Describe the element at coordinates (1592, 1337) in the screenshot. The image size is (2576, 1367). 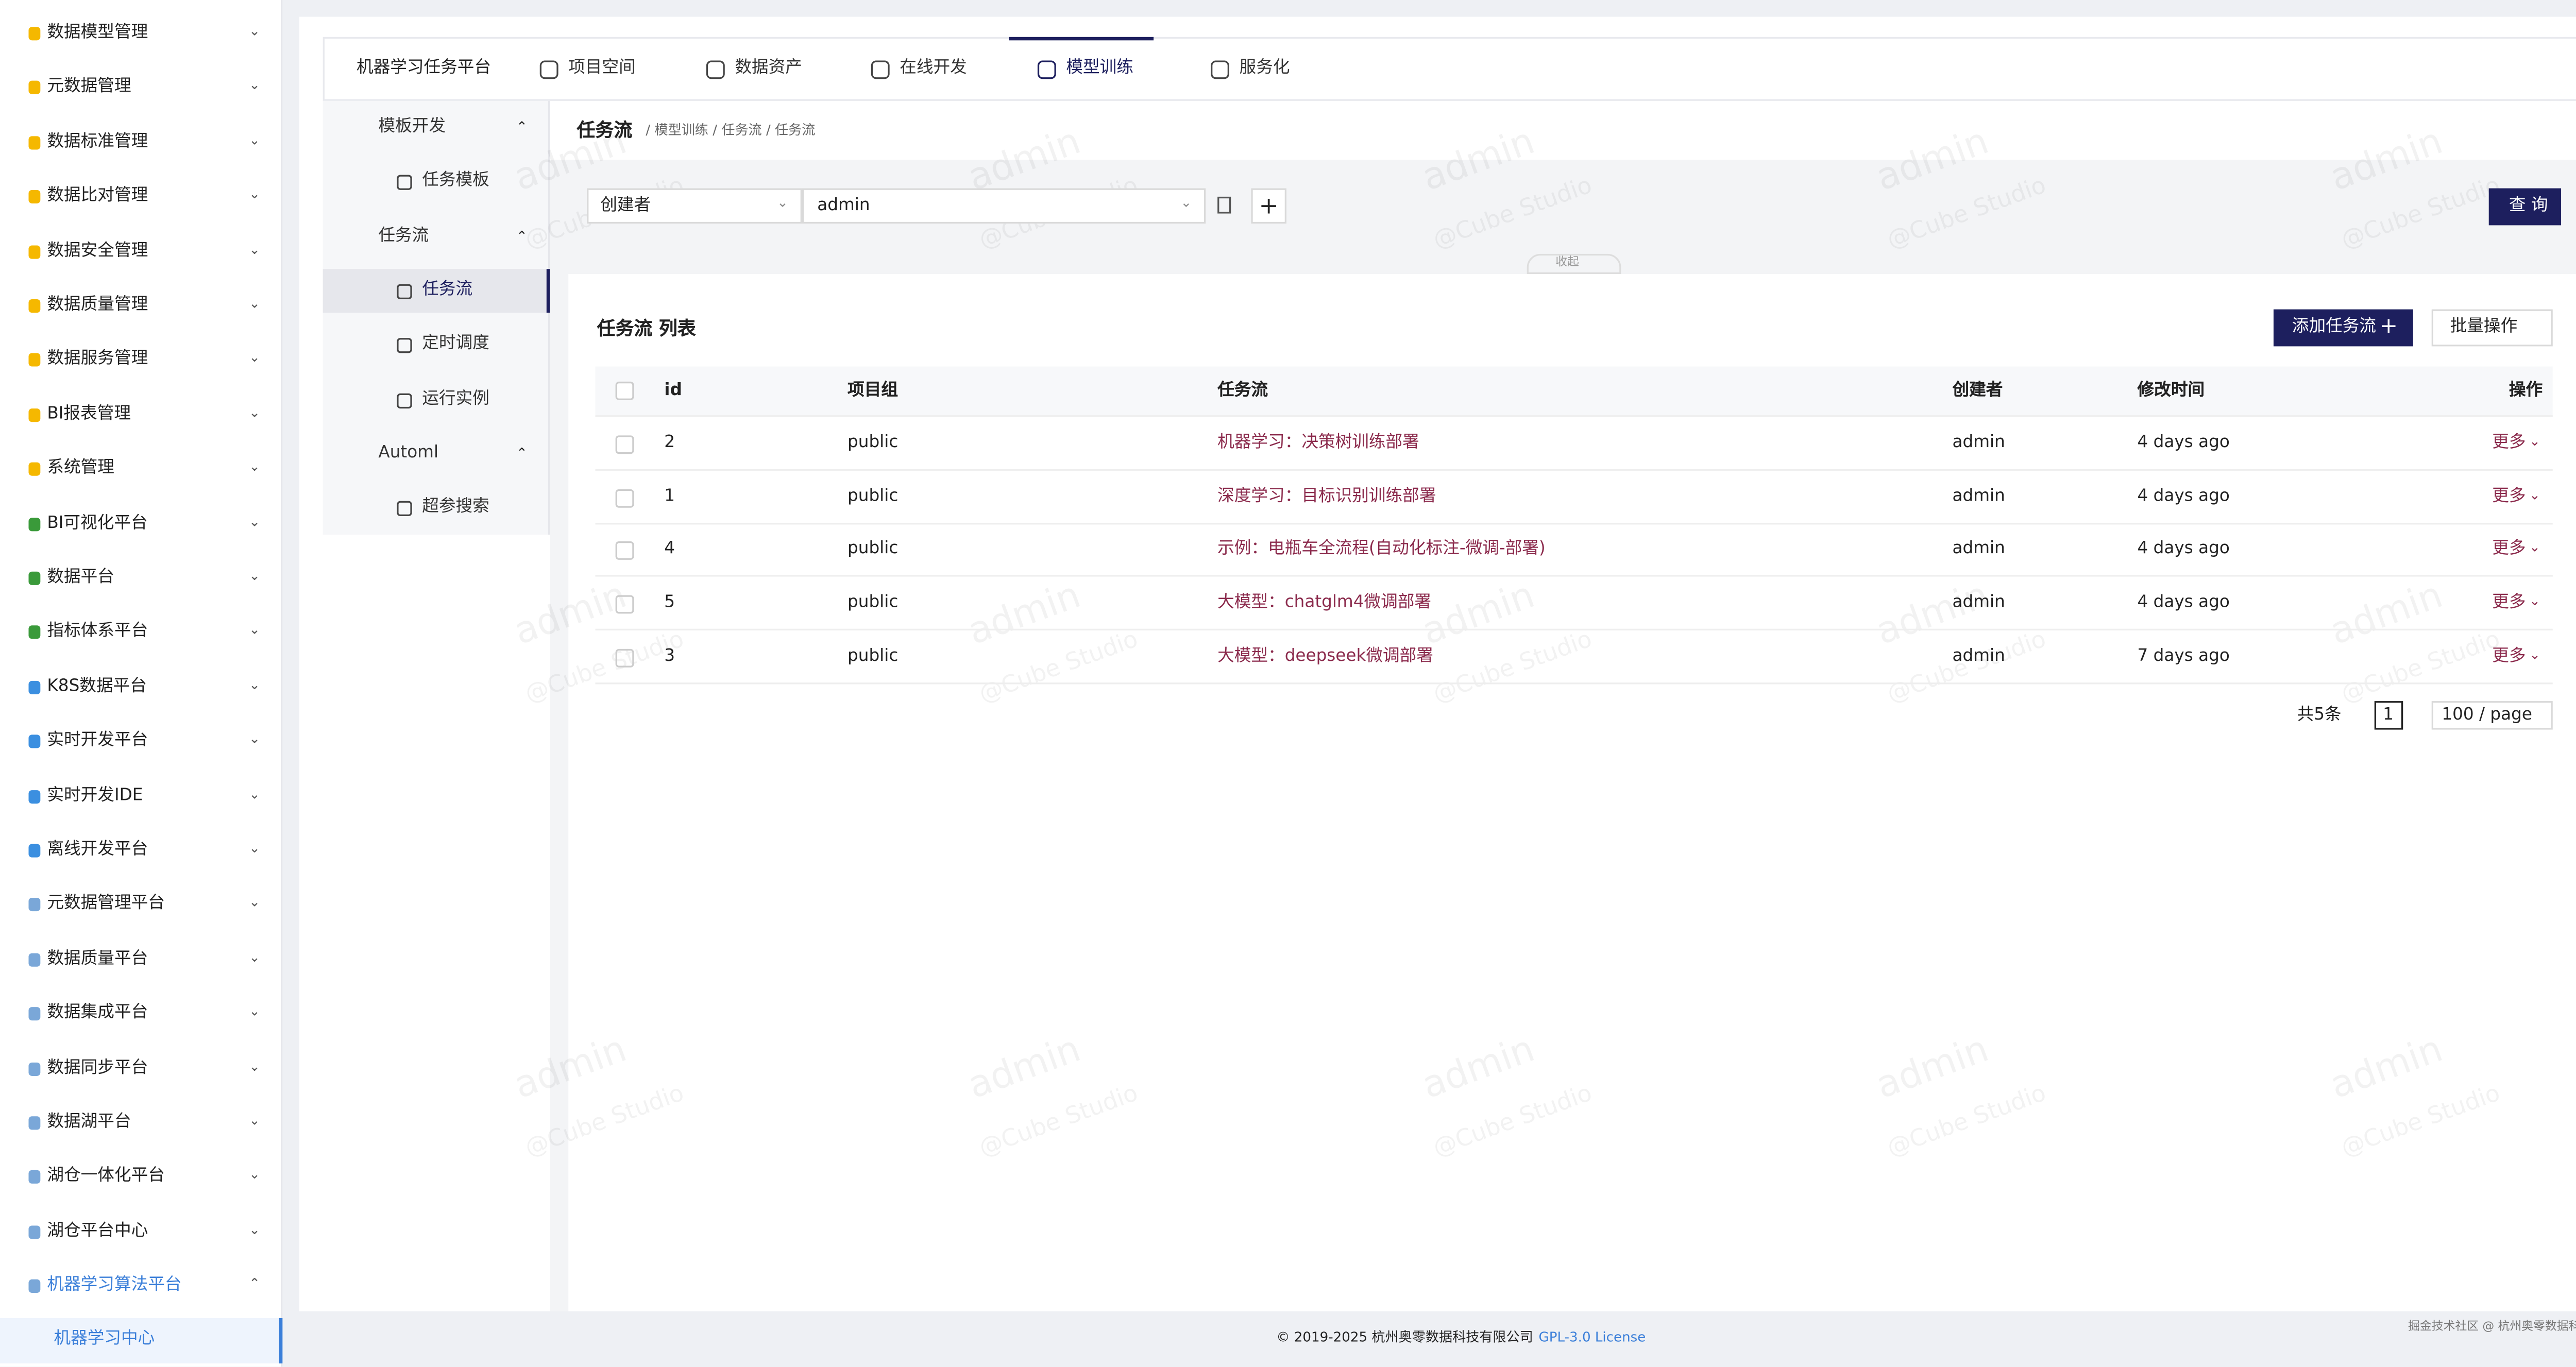
I see `license: GPL-3.0 License` at that location.